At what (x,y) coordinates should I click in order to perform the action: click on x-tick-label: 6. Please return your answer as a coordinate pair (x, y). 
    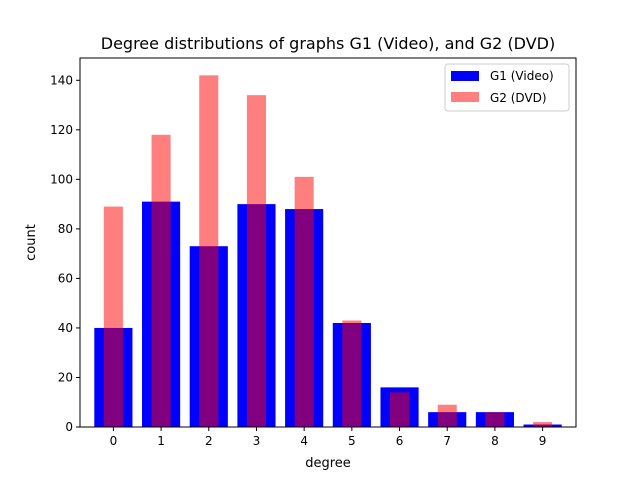
    Looking at the image, I should click on (400, 441).